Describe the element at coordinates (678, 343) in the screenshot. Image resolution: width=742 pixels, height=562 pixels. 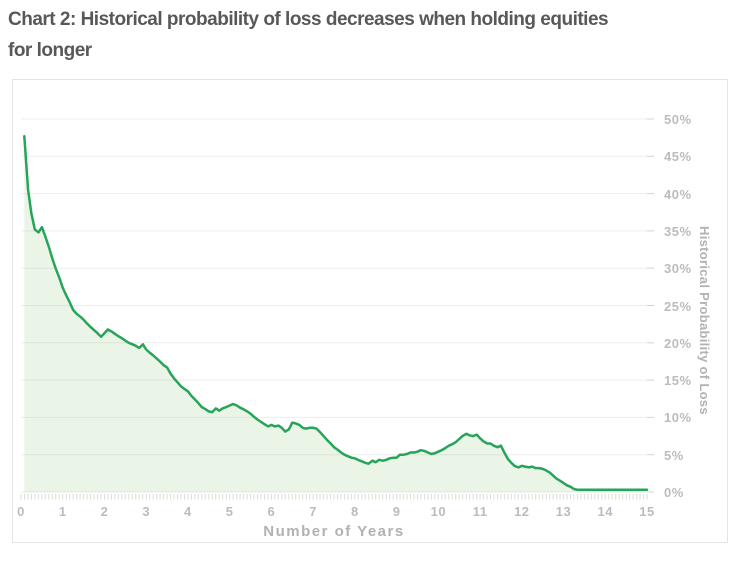
I see `y-tick-label: 20%` at that location.